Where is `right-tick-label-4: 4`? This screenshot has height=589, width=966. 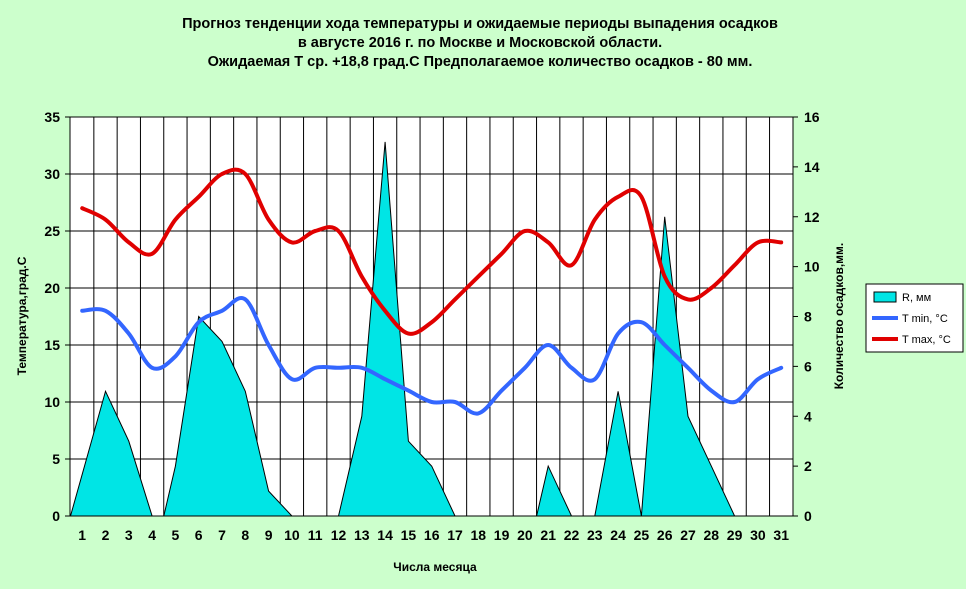
right-tick-label-4: 4 is located at coordinates (808, 416).